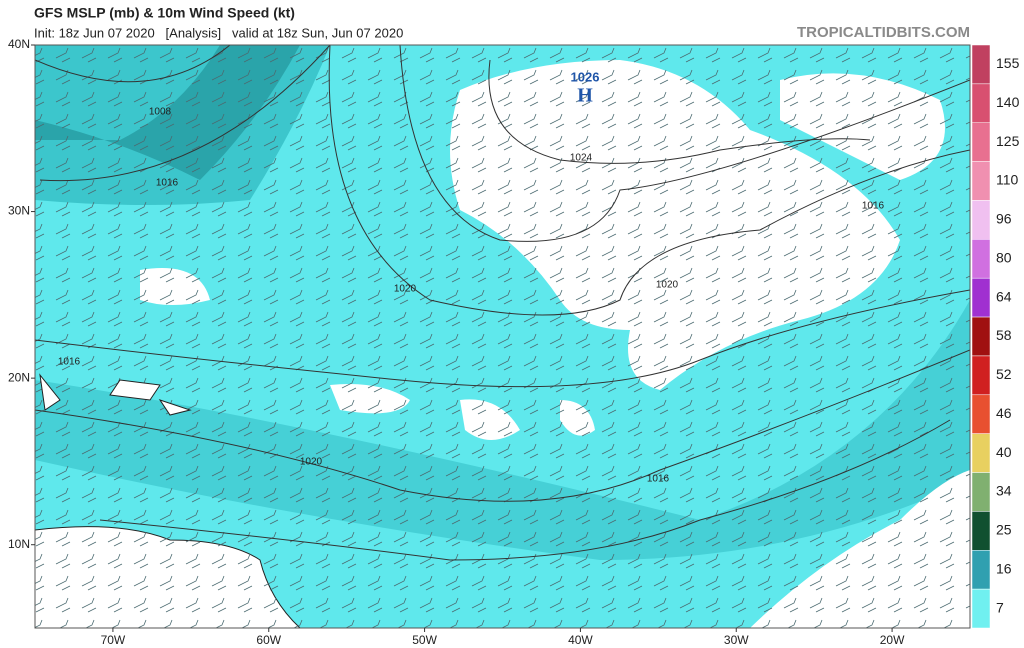  Describe the element at coordinates (1000, 607) in the screenshot. I see `colorbar-label: 7` at that location.